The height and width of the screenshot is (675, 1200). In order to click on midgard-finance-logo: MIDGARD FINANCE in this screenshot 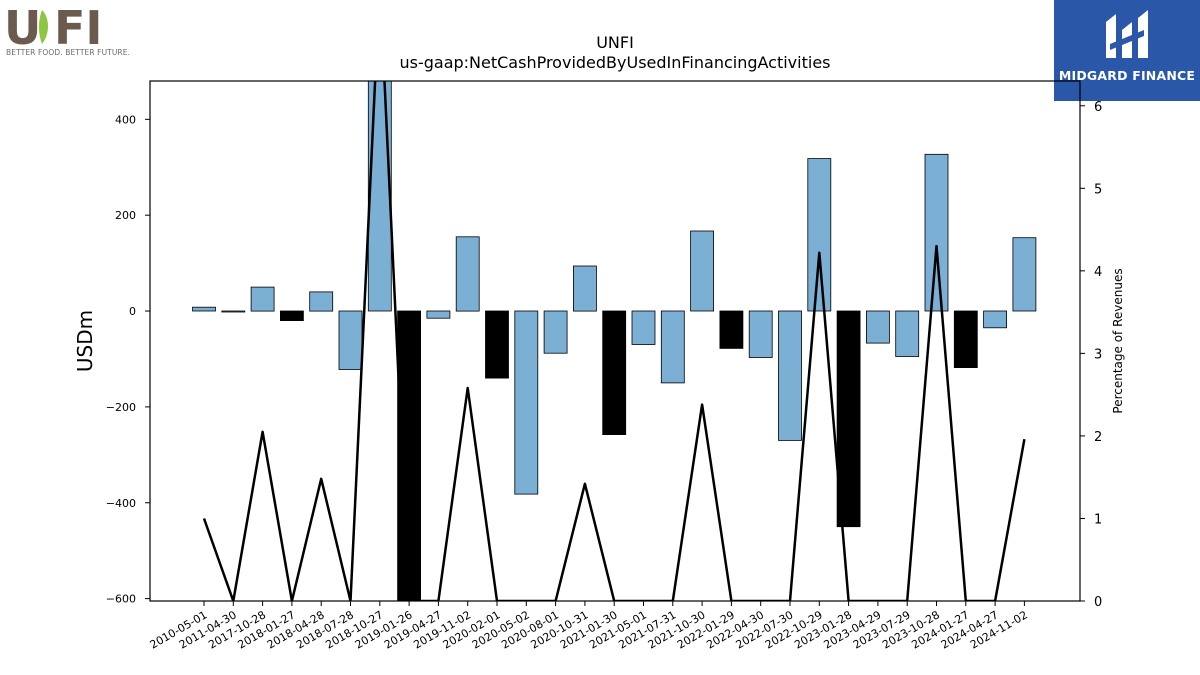, I will do `click(1127, 50)`.